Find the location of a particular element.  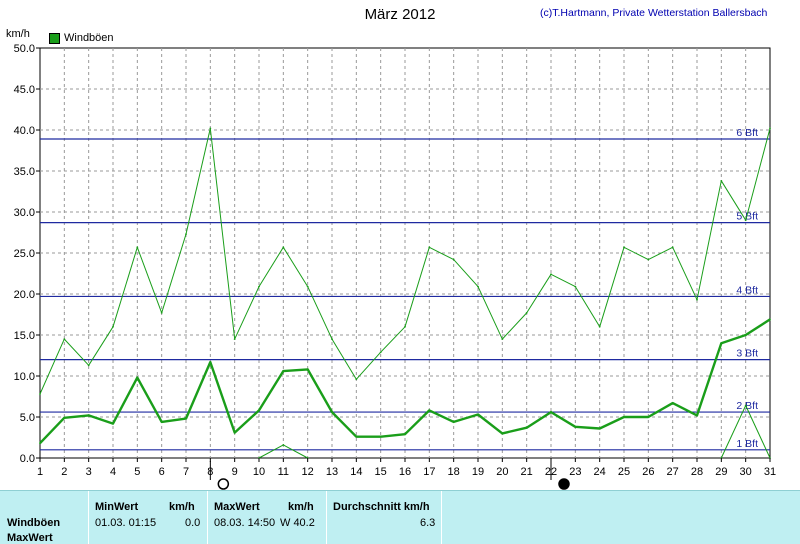

x-tick-label: 19 is located at coordinates (478, 472).